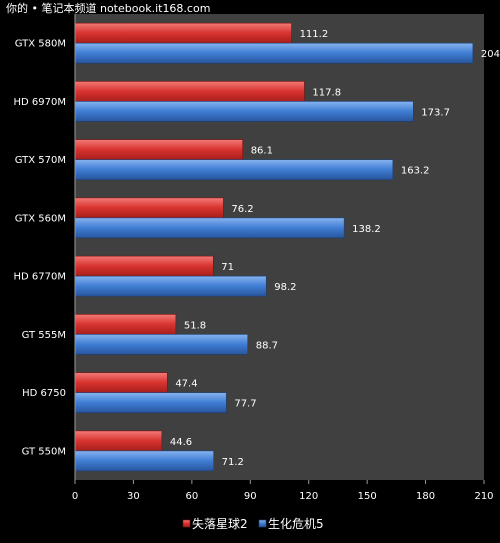  Describe the element at coordinates (262, 151) in the screenshot. I see `data-label: 86.1` at that location.